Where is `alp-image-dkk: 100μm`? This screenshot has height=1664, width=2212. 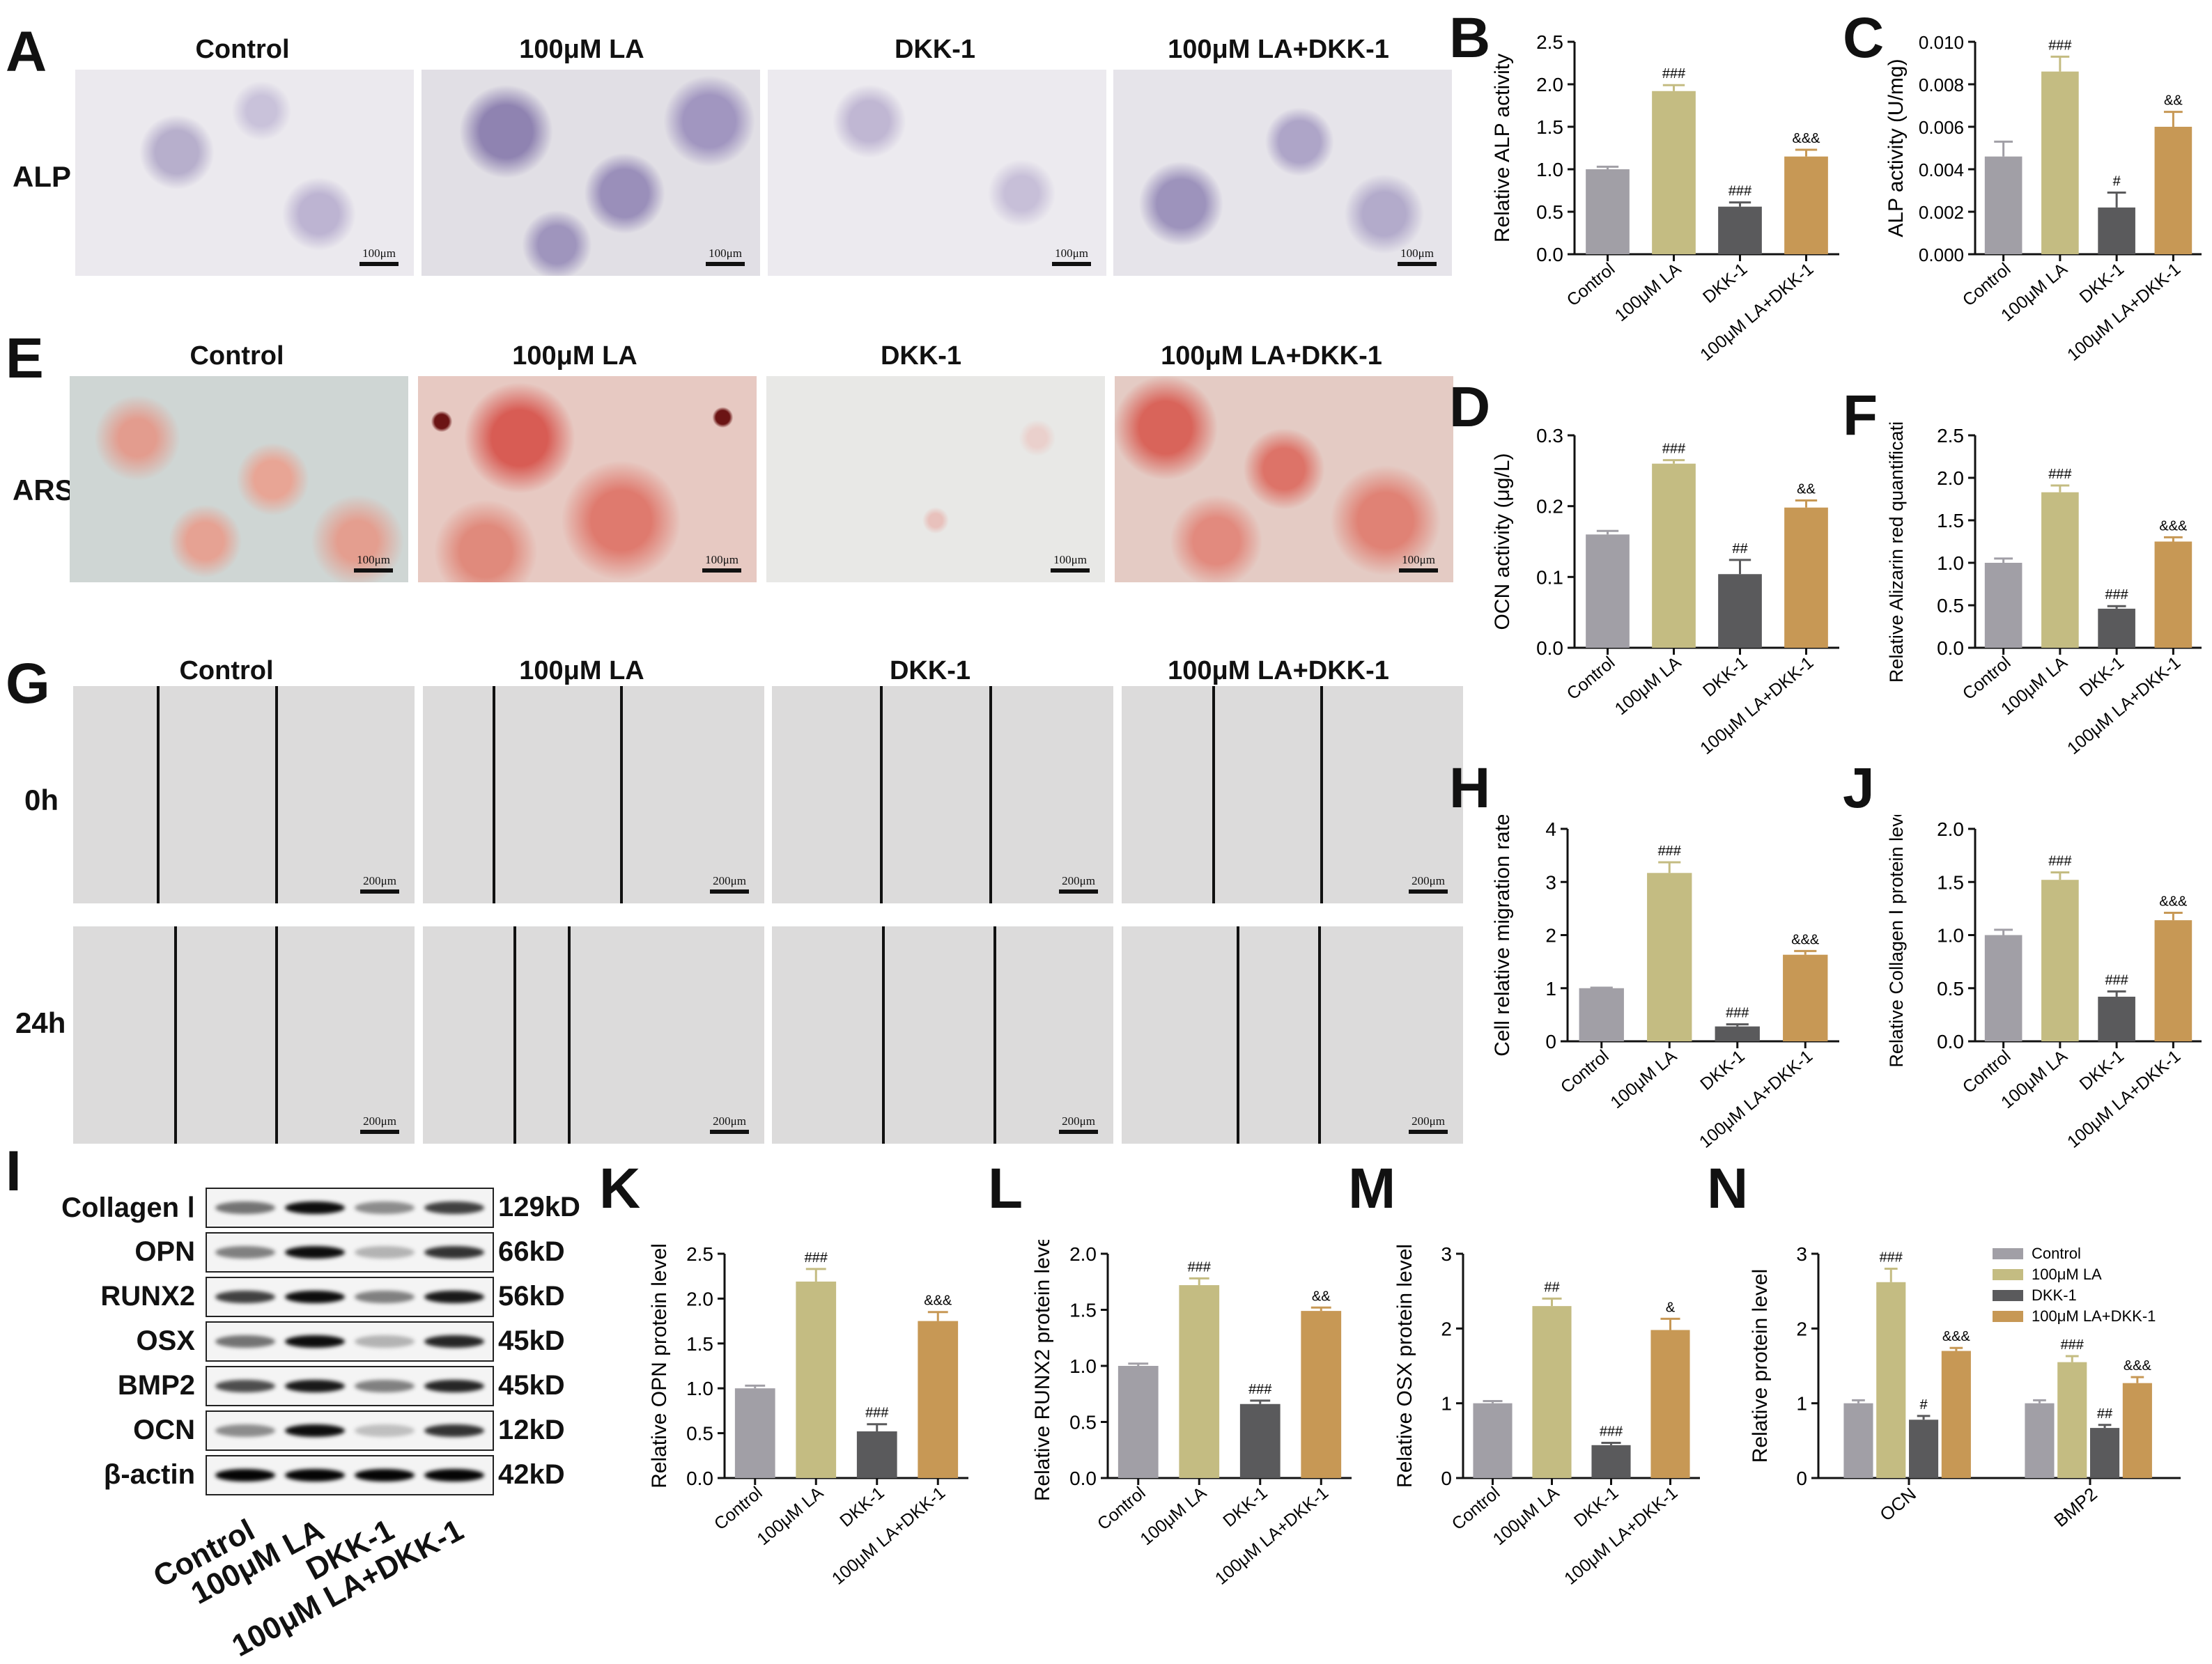
alp-image-dkk: 100μm is located at coordinates (937, 173).